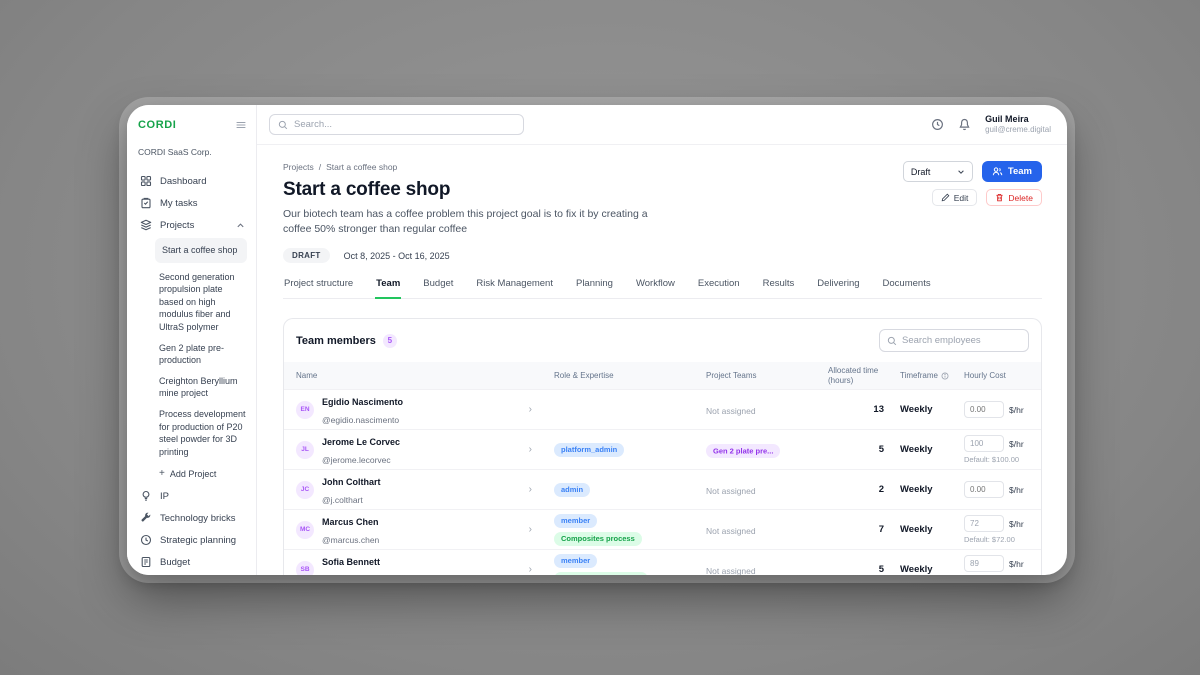 The image size is (1200, 675). What do you see at coordinates (937, 171) in the screenshot?
I see `status-select: Draft` at bounding box center [937, 171].